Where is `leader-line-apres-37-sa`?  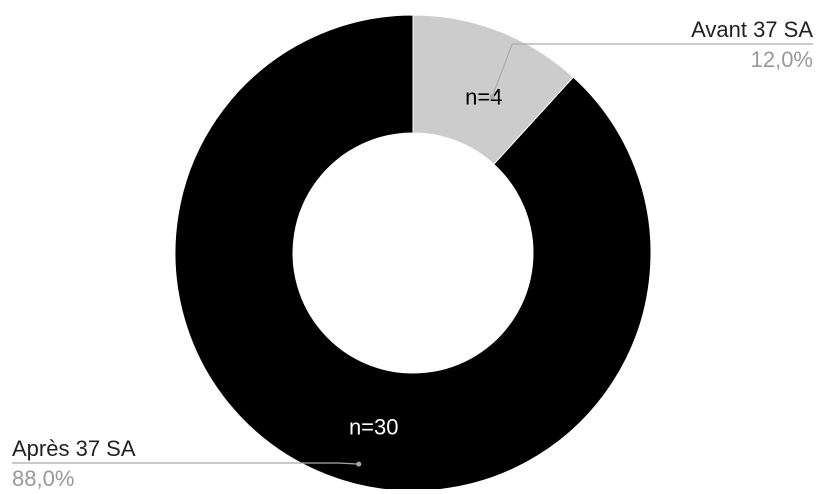 leader-line-apres-37-sa is located at coordinates (185, 463).